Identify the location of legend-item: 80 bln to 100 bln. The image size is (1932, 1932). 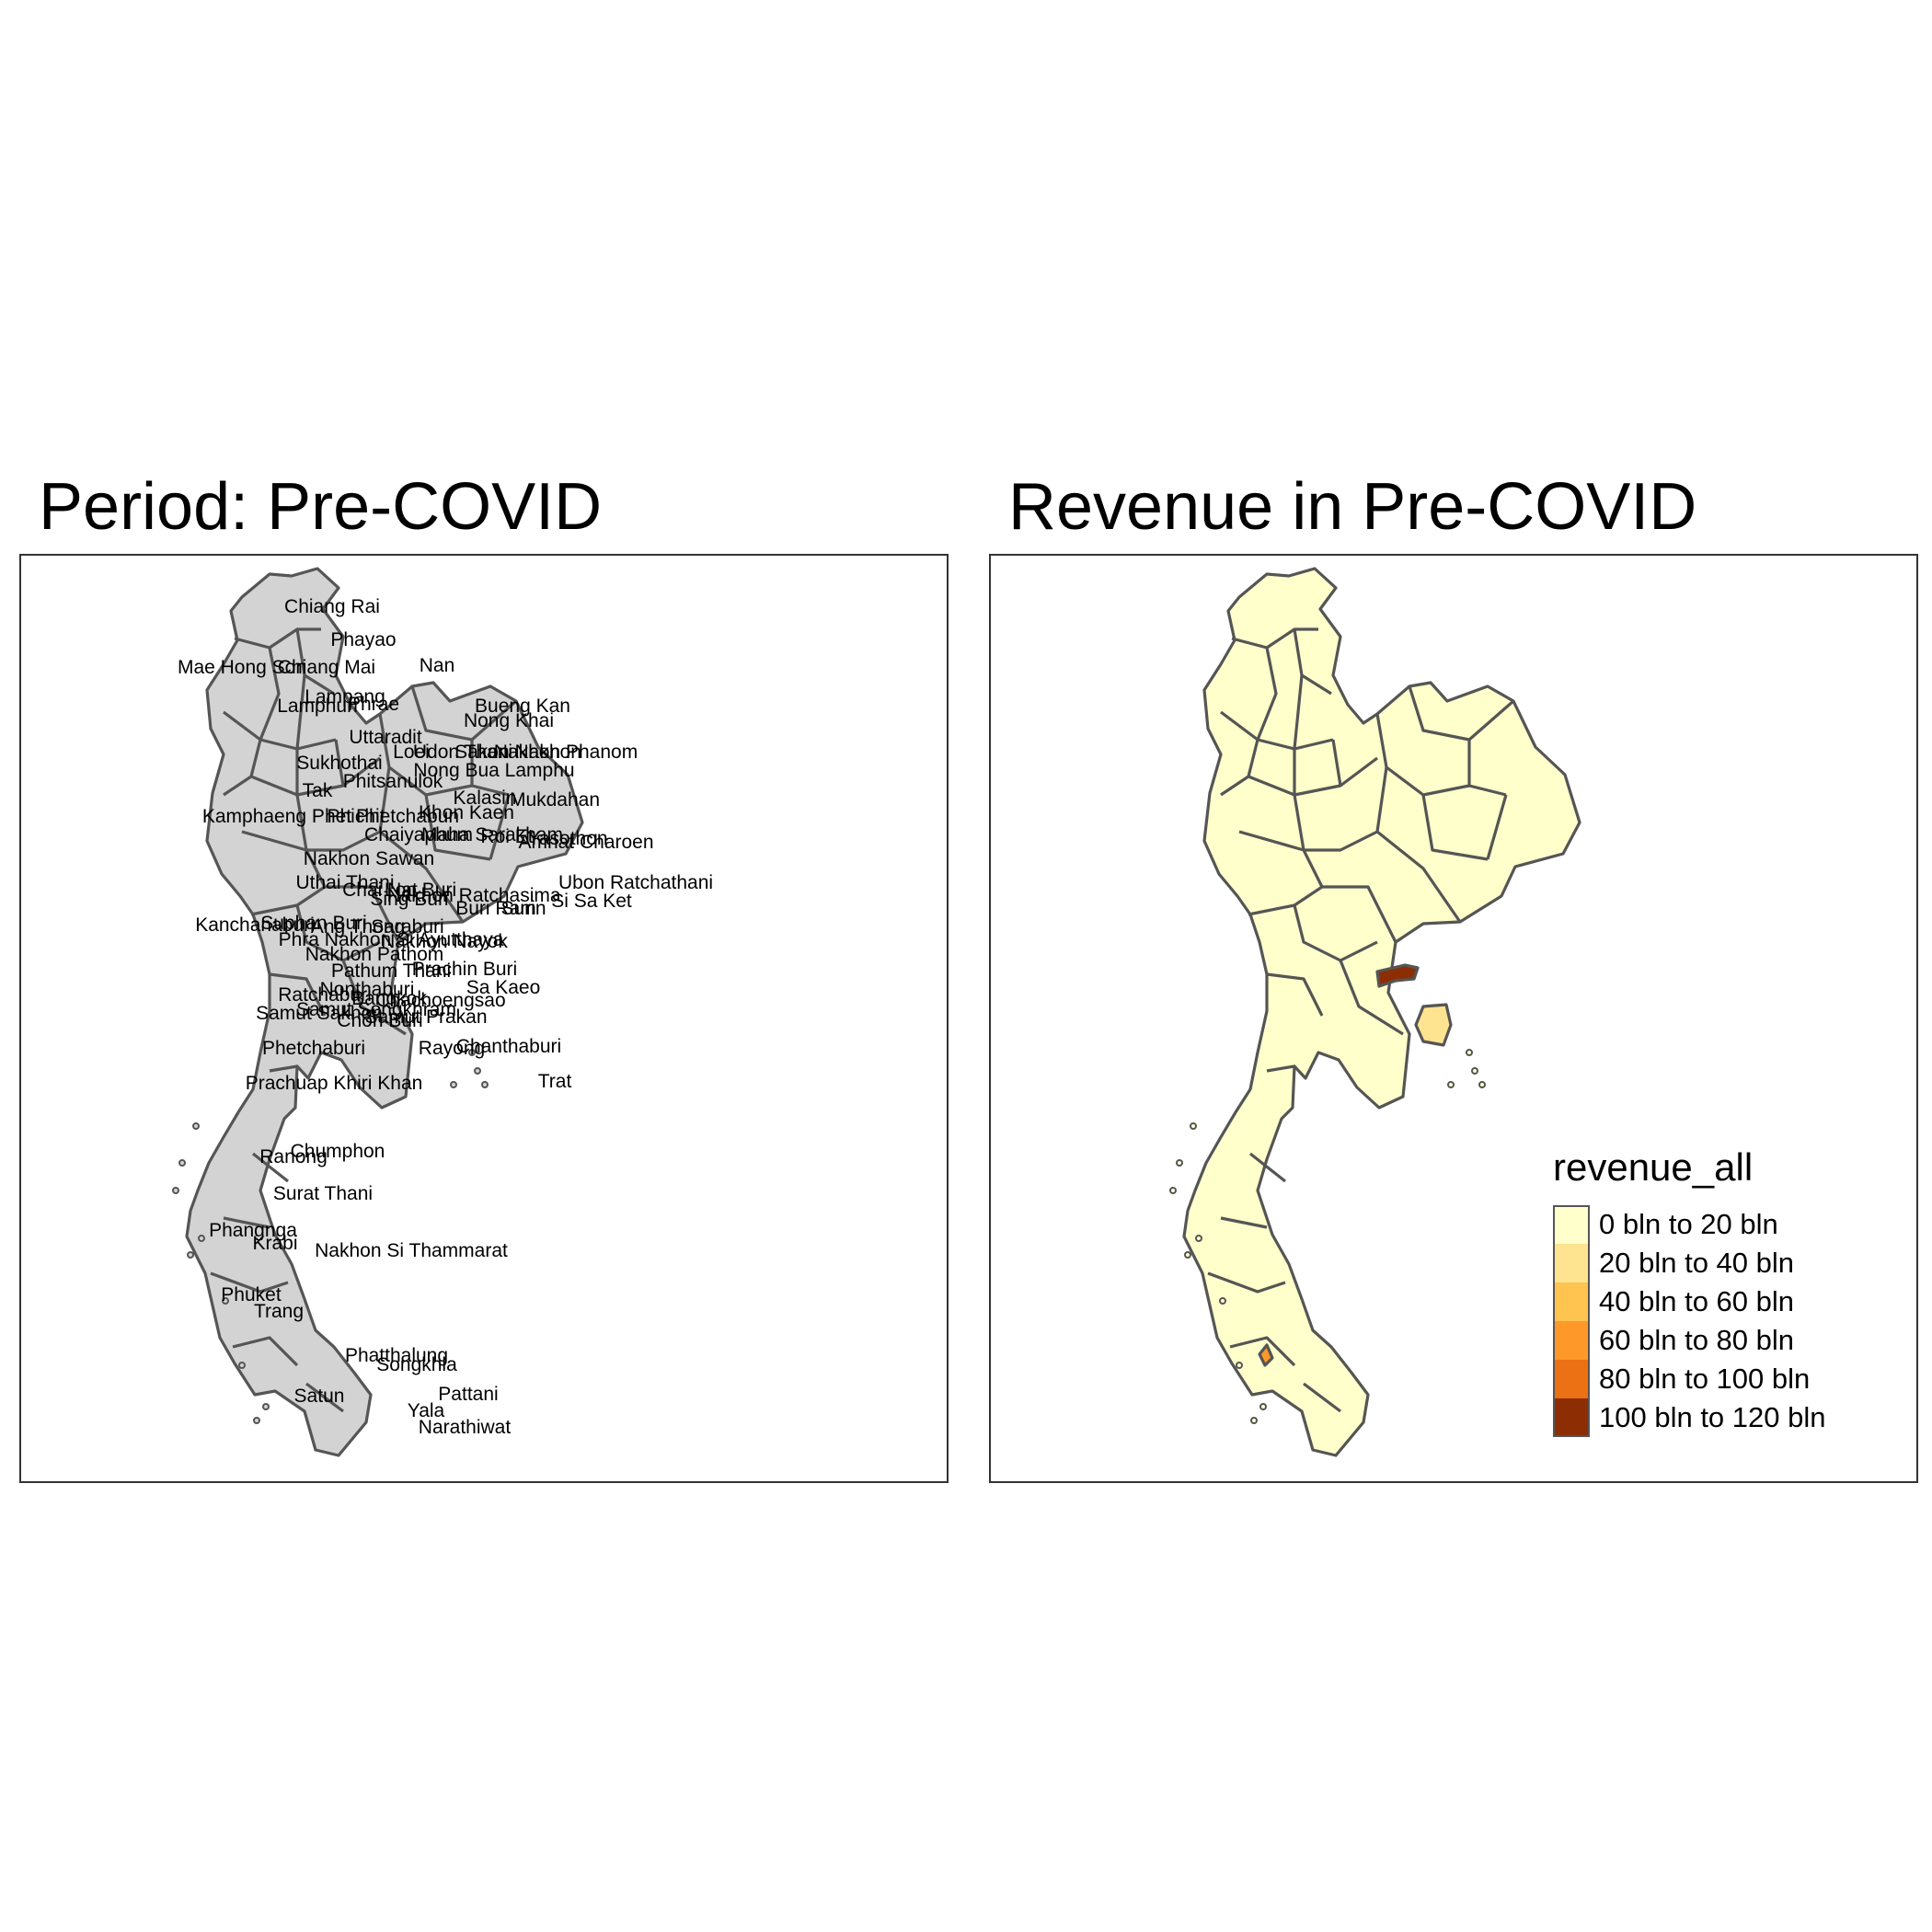
(1689, 1379).